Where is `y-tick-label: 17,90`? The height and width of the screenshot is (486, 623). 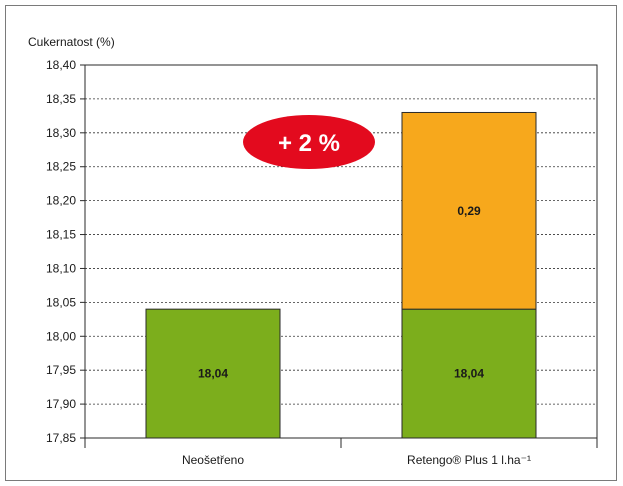
y-tick-label: 17,90 is located at coordinates (61, 404).